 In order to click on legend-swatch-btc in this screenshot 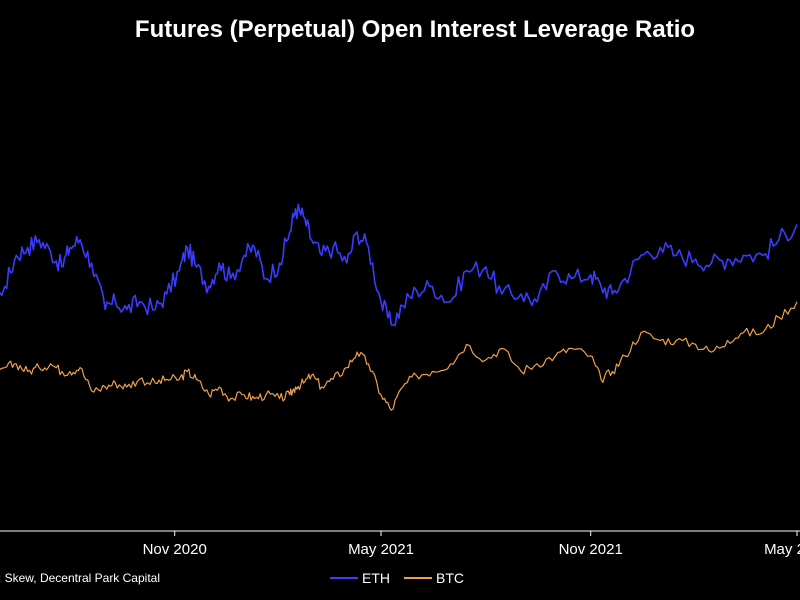, I will do `click(418, 578)`.